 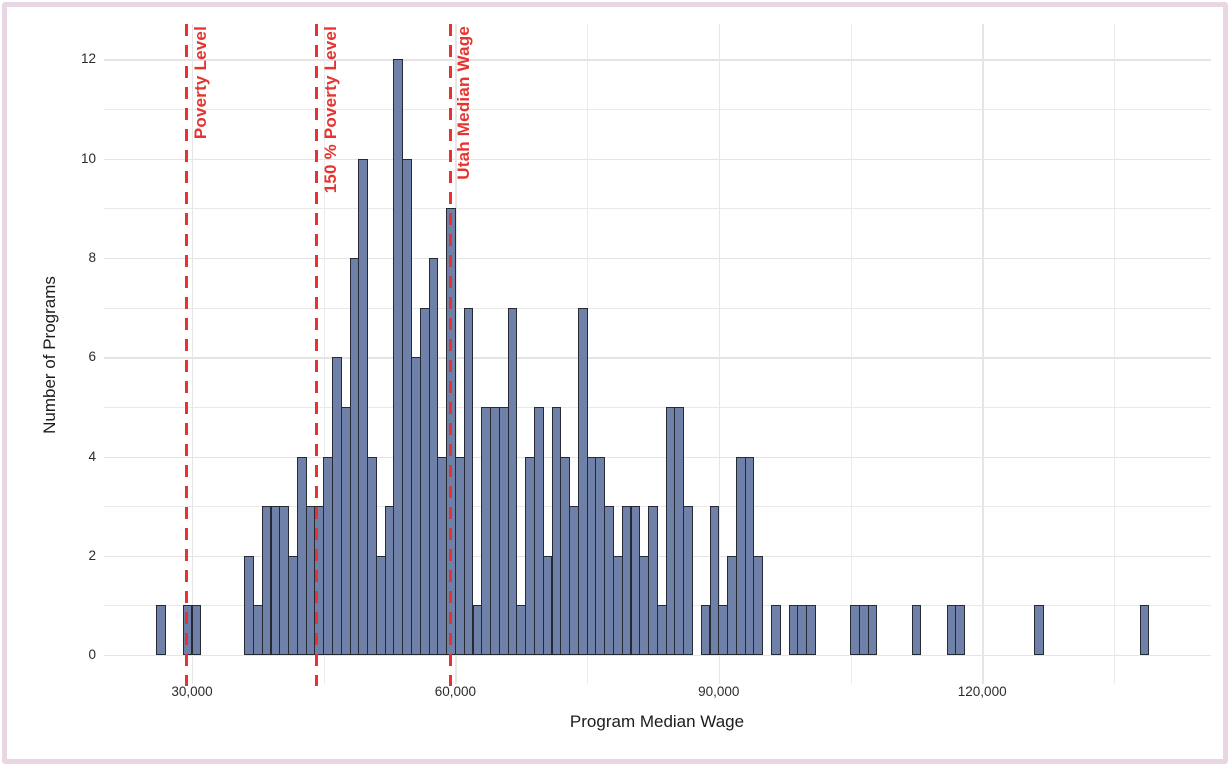 I want to click on y-tick-label: 6, so click(x=92, y=357).